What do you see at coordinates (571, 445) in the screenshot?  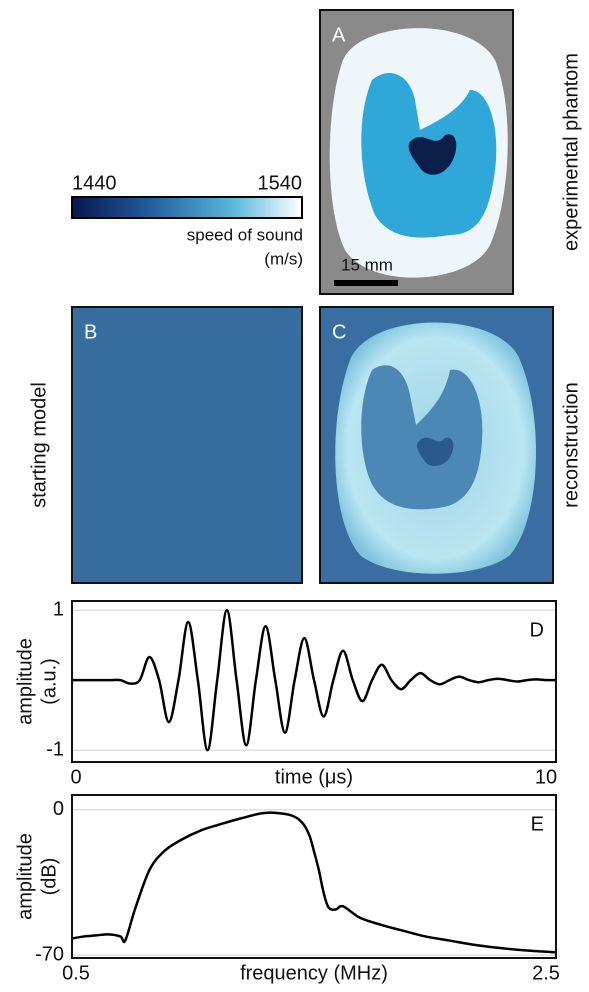 I see `panel-title: reconstruction` at bounding box center [571, 445].